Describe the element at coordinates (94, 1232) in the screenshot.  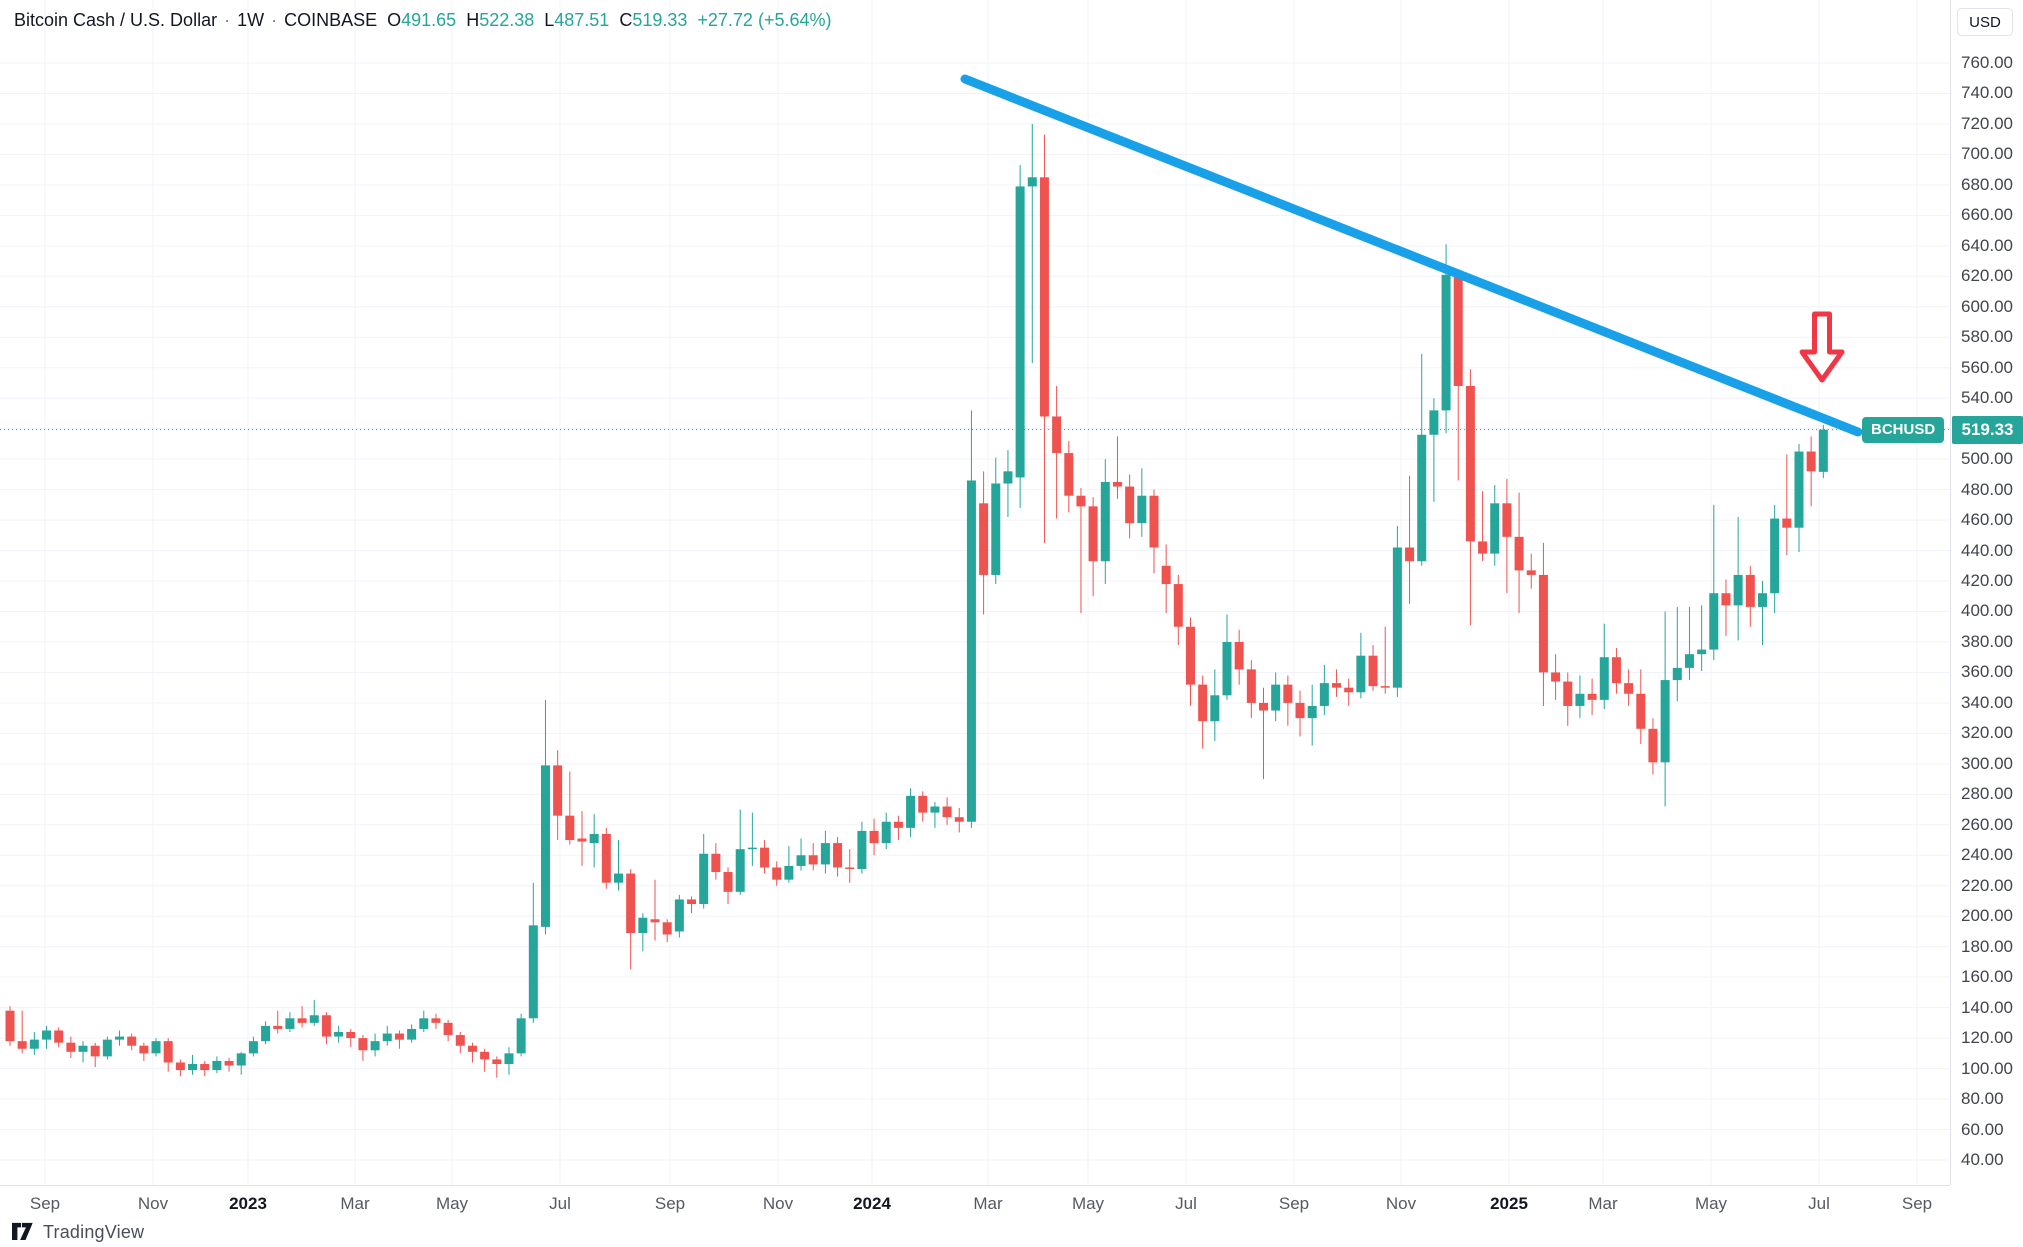
I see `tradingview-logo-text: TradingView` at that location.